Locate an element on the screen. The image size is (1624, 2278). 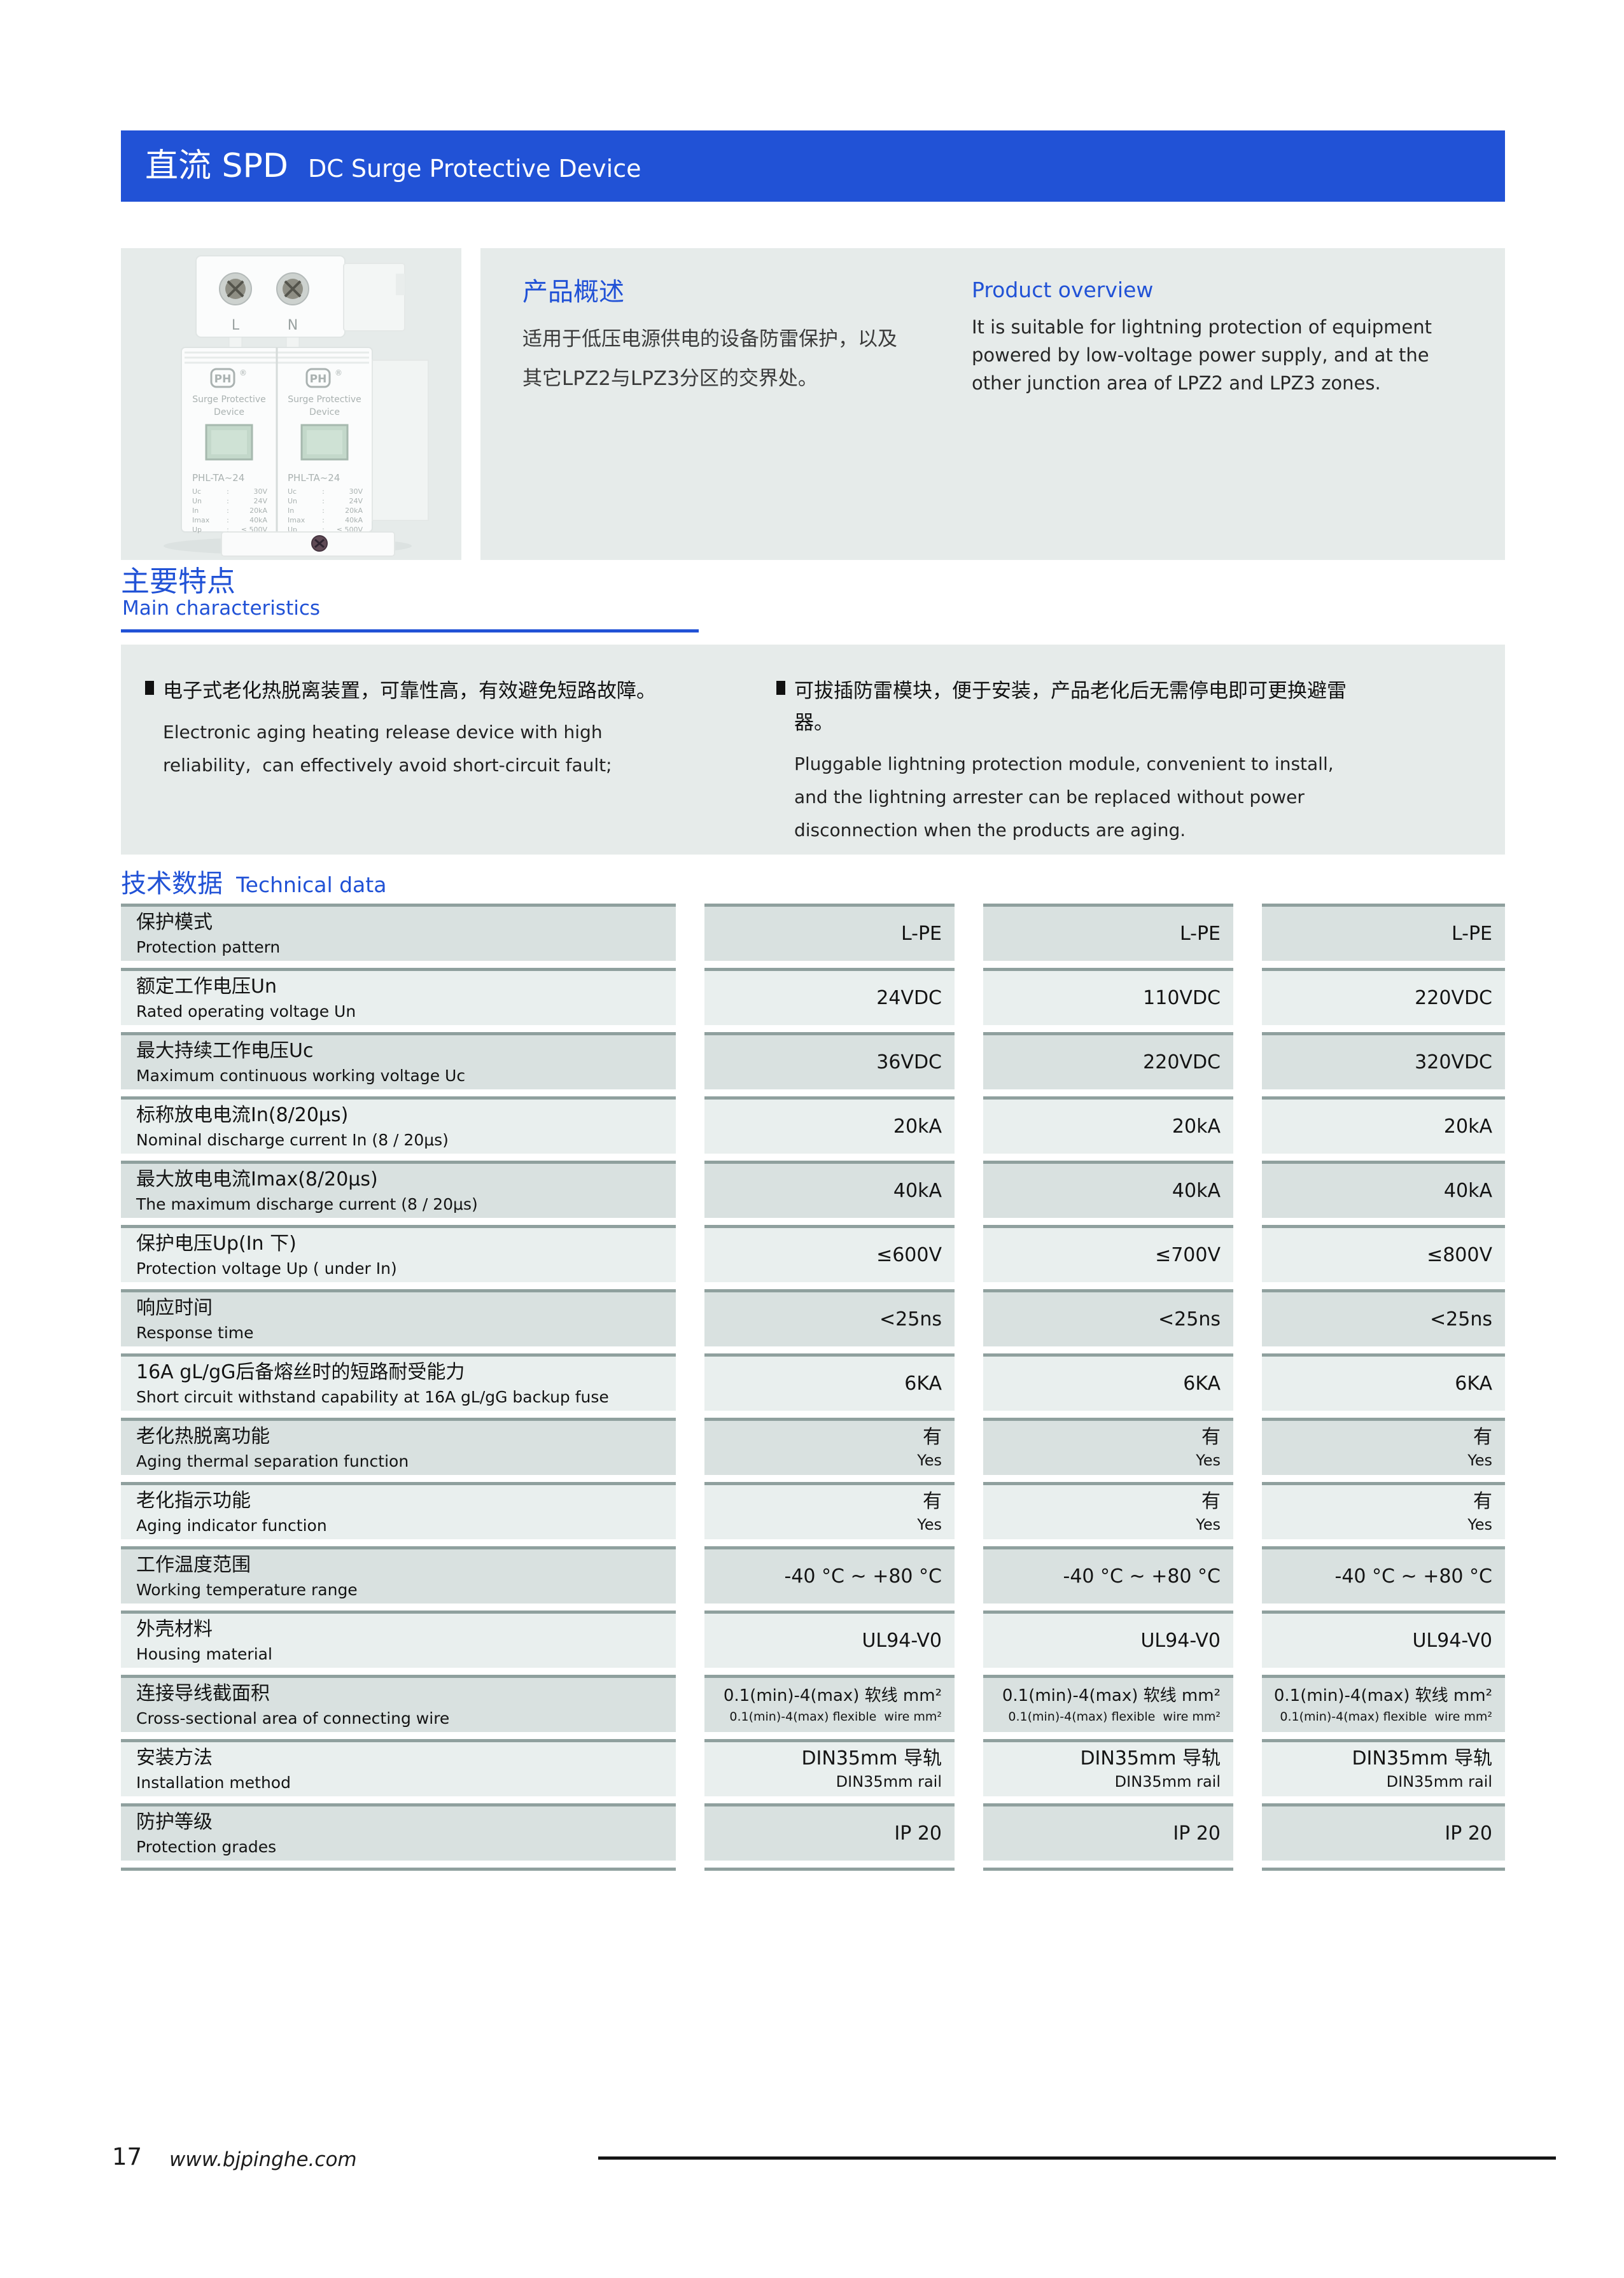
cell-value: 20kA is located at coordinates (917, 1126).